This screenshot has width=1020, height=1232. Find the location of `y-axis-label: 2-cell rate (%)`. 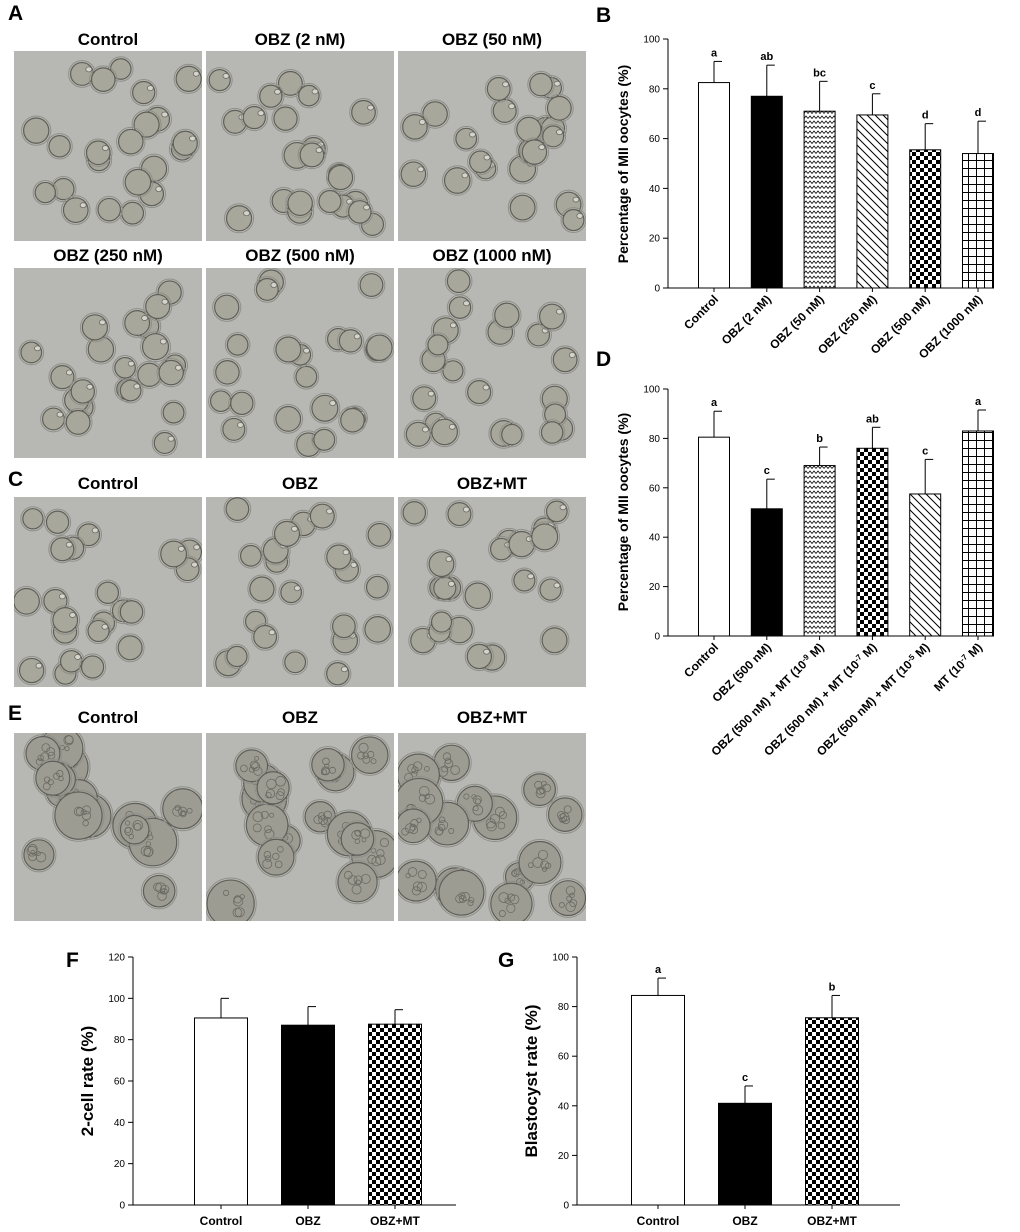

y-axis-label: 2-cell rate (%) is located at coordinates (87, 1081).